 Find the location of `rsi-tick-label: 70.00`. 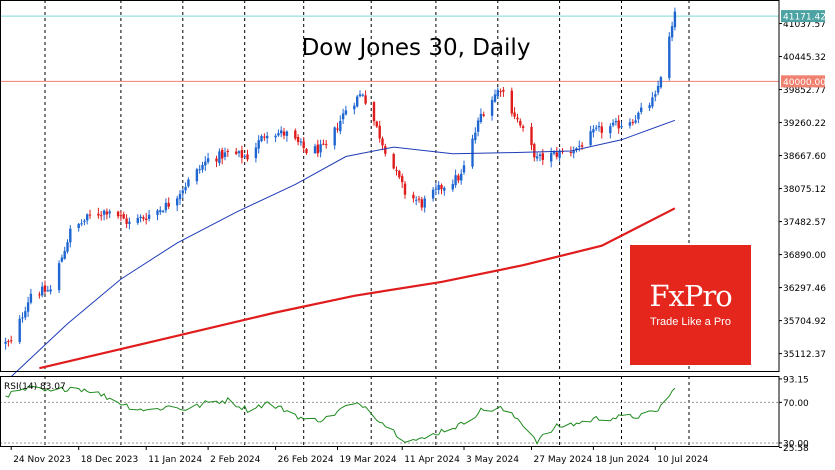

rsi-tick-label: 70.00 is located at coordinates (796, 404).